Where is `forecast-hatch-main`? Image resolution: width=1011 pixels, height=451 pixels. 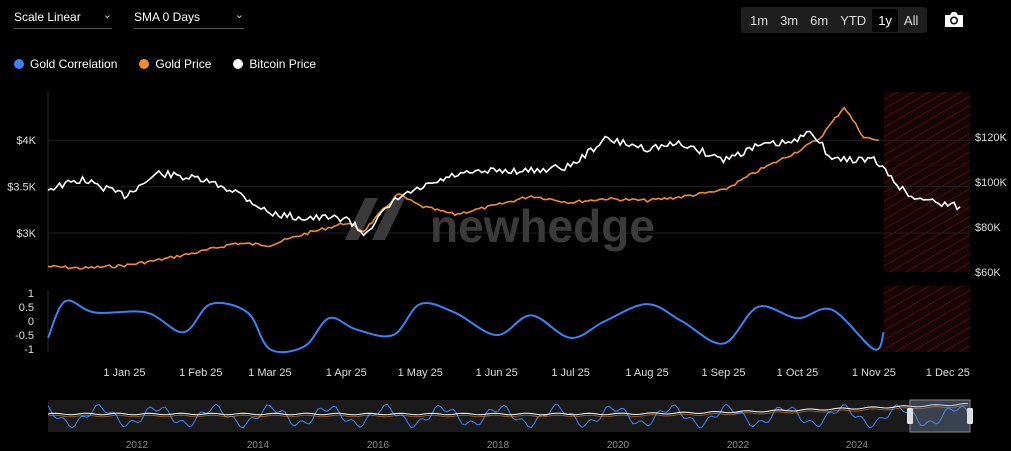 forecast-hatch-main is located at coordinates (926, 182).